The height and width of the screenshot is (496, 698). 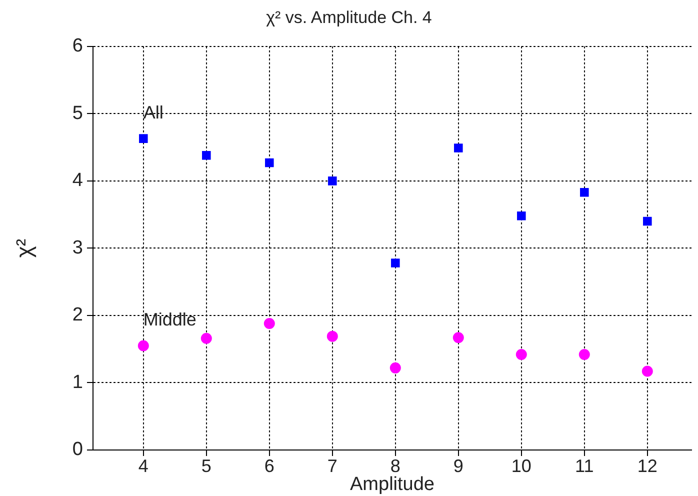 I want to click on x-axis-title: Amplitude, so click(x=392, y=484).